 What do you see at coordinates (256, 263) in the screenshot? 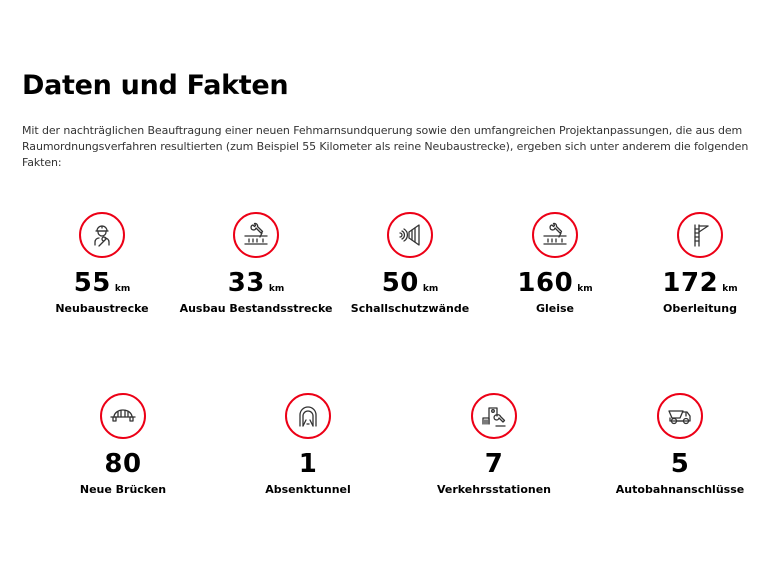
I see `fact-ausbau-bestandsstrecke: 33 km Ausbau Bestandsstrecke` at bounding box center [256, 263].